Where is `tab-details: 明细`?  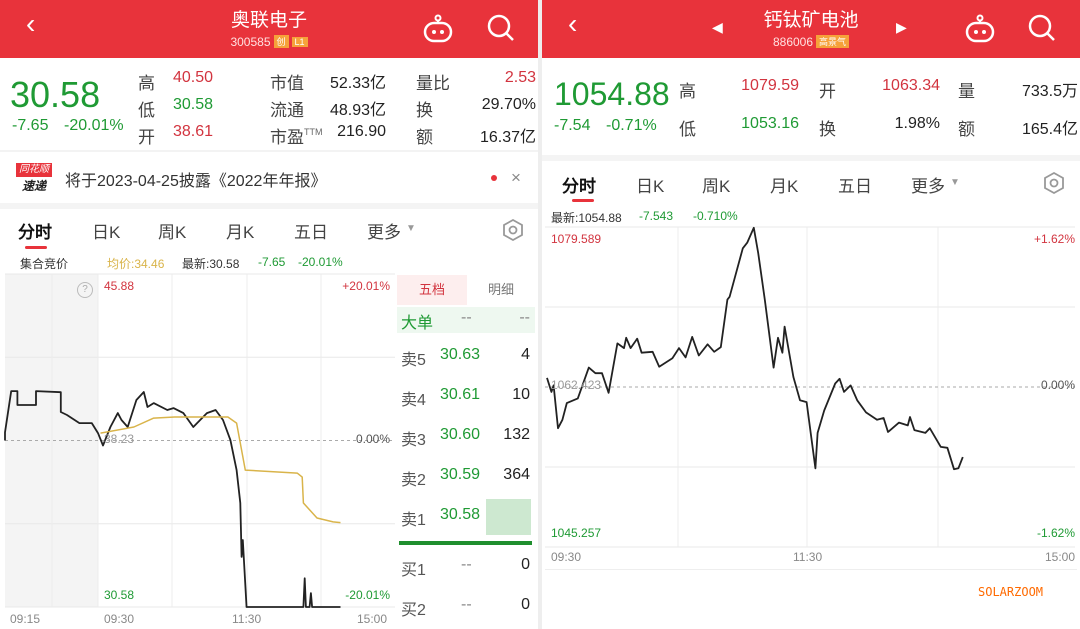 tab-details: 明细 is located at coordinates (500, 289).